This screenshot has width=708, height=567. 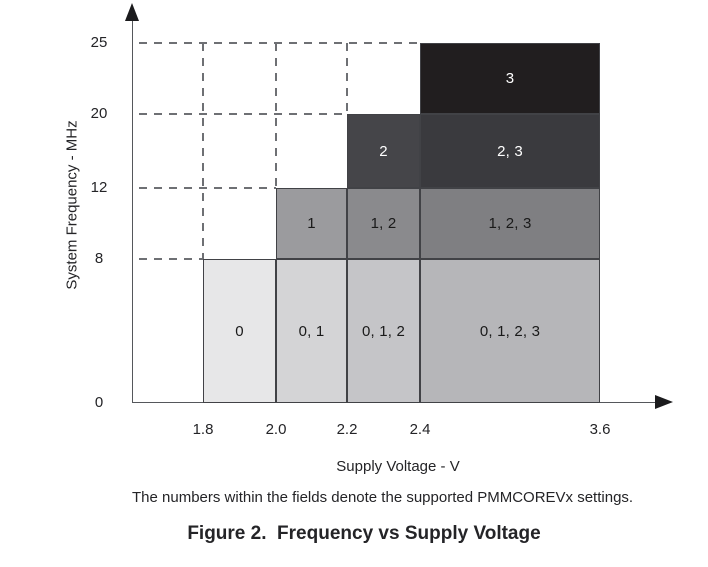 I want to click on region-label: 2, 3, so click(x=510, y=151).